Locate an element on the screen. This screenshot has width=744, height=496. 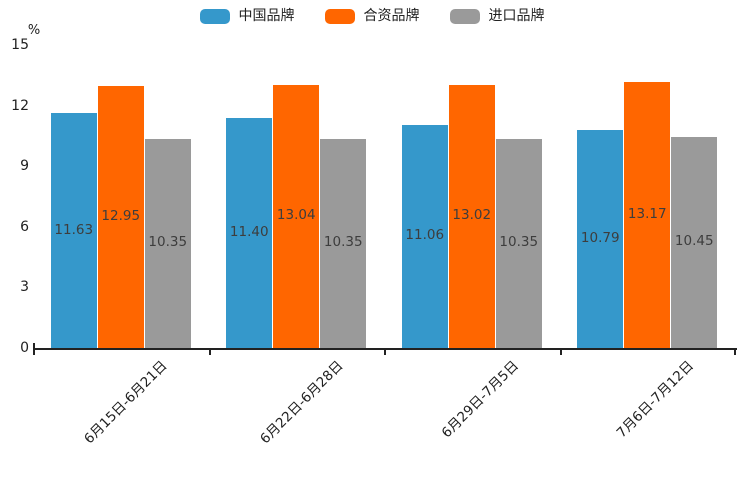
bar-value-label: 13.04 is located at coordinates (296, 215).